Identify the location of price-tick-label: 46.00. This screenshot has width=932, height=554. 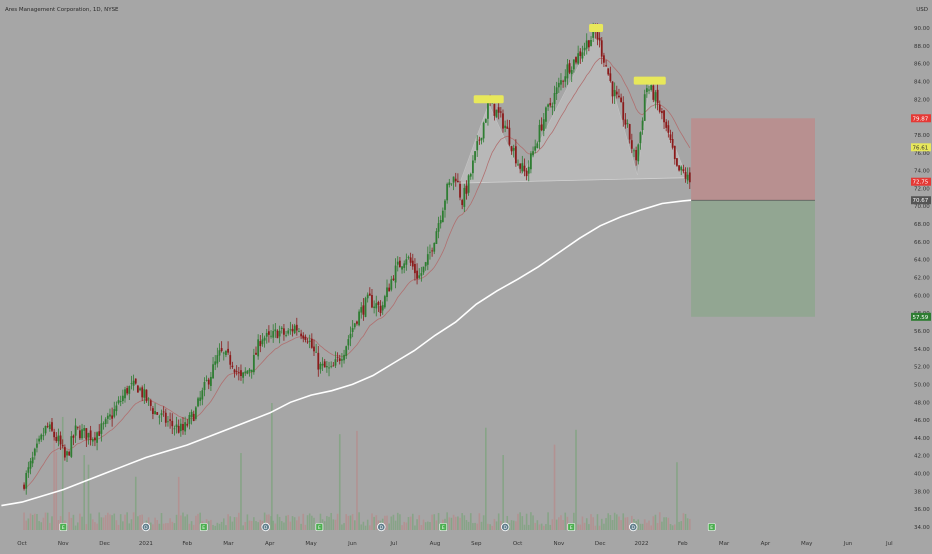
(922, 421).